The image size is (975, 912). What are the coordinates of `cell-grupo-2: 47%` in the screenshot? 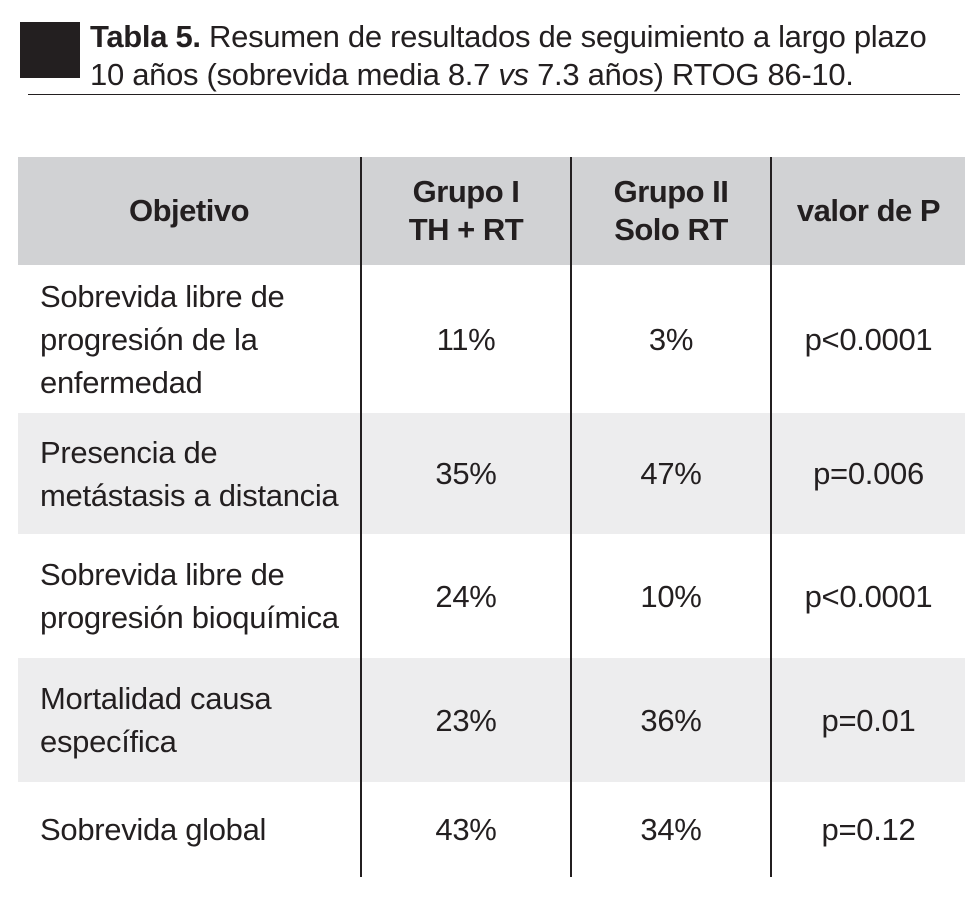 It's located at (670, 473).